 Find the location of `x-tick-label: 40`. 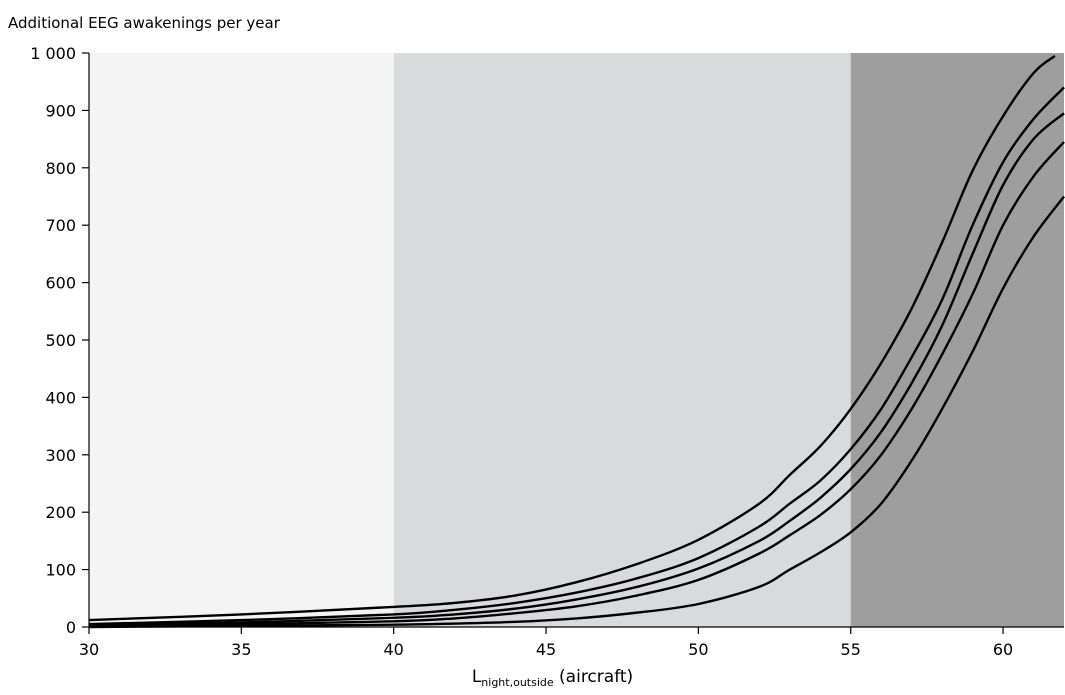

x-tick-label: 40 is located at coordinates (394, 649).